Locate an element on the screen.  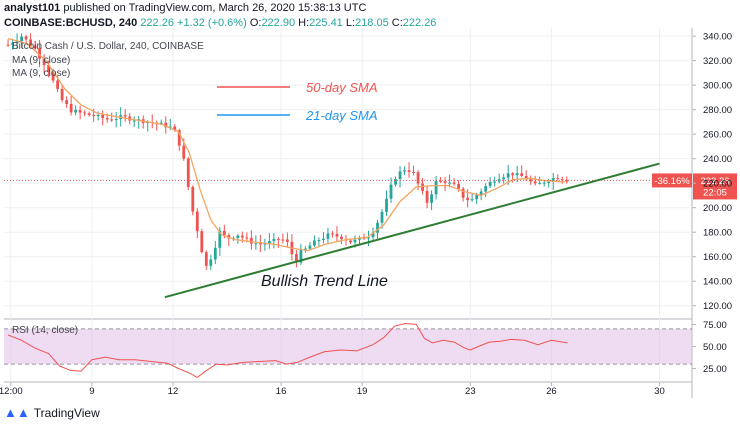
pct-tag-text: -36.16% is located at coordinates (672, 181).